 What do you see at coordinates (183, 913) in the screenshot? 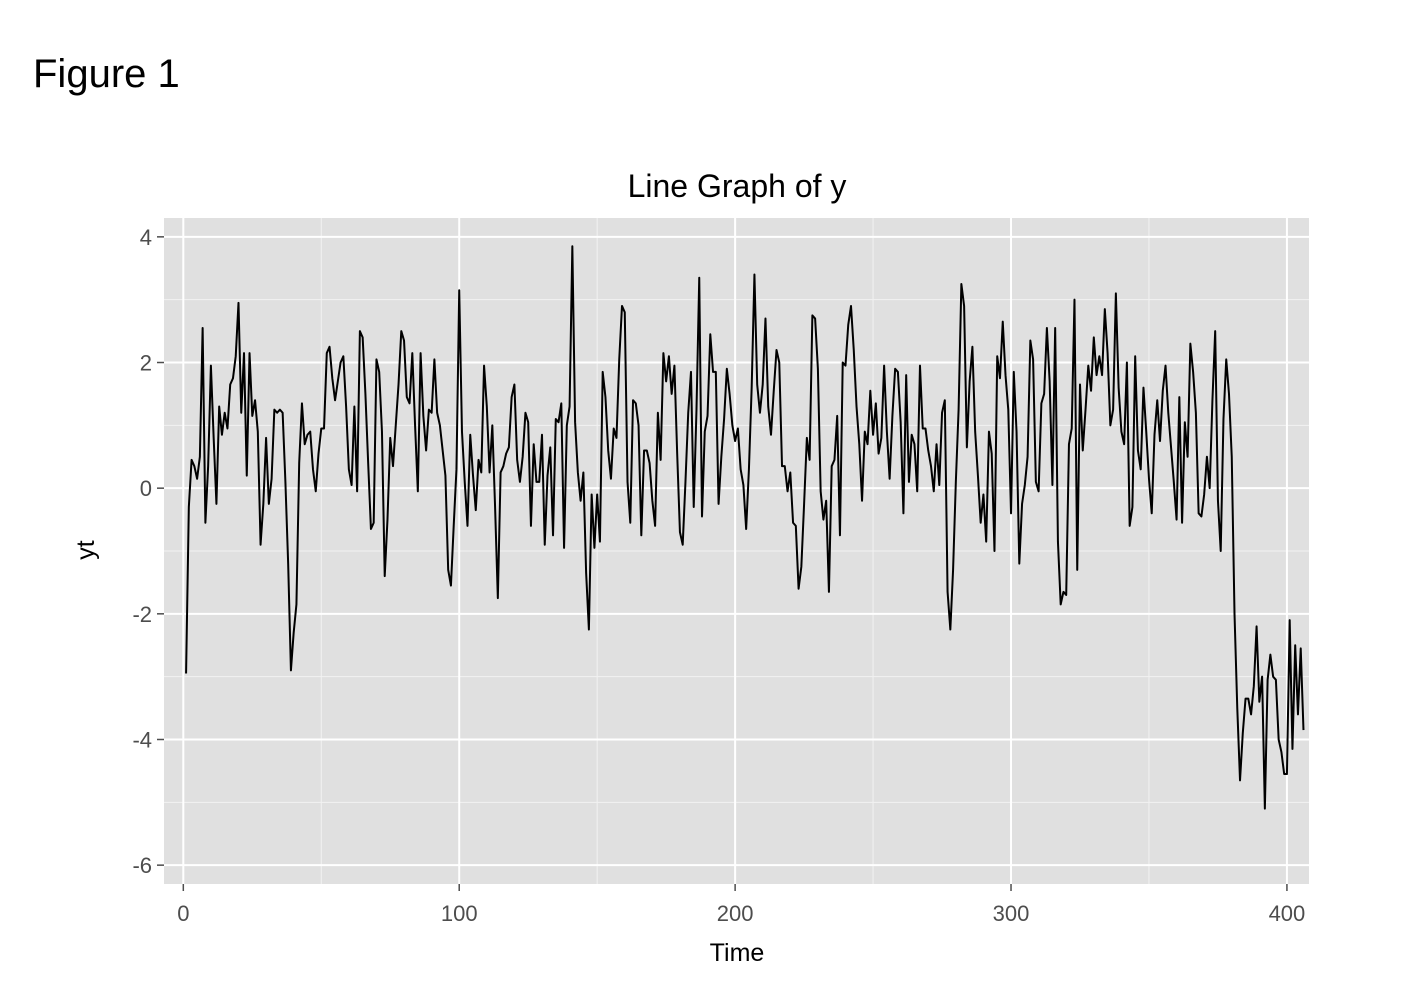
I see `x-tick-label: 0` at bounding box center [183, 913].